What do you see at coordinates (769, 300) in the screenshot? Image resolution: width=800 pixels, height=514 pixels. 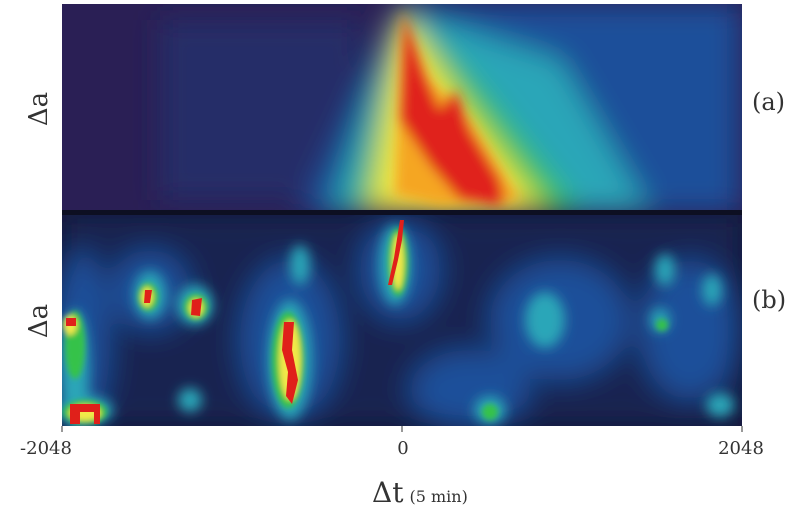 I see `panel-b-label: (b)` at bounding box center [769, 300].